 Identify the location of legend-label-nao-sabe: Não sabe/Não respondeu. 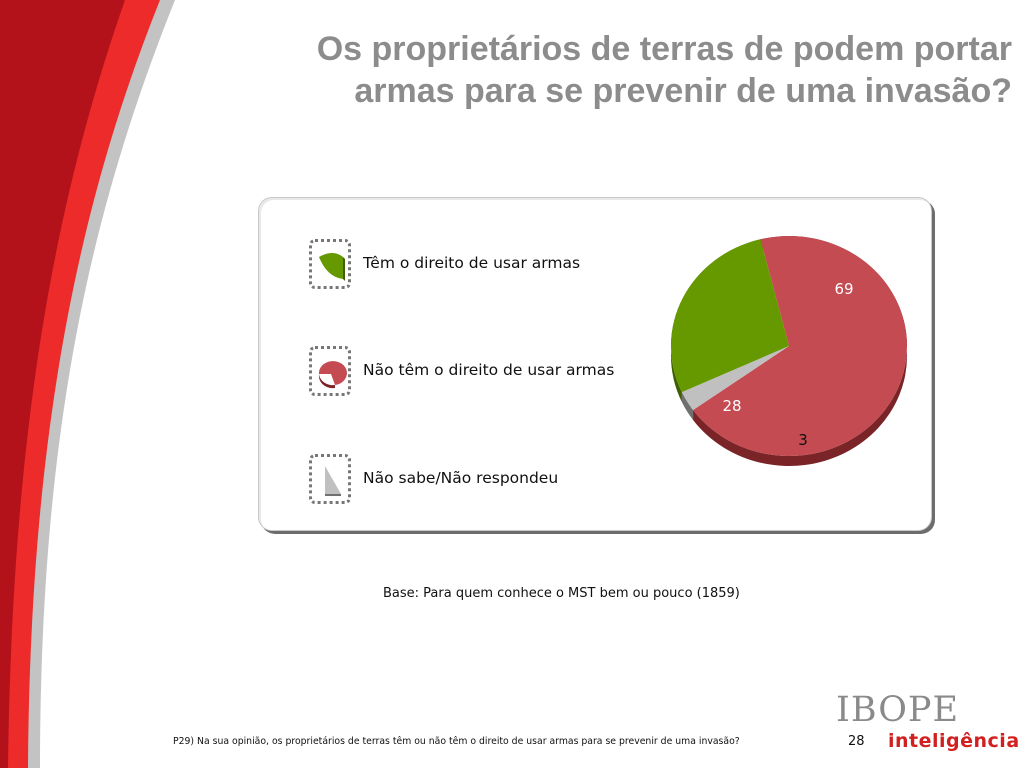
(461, 478).